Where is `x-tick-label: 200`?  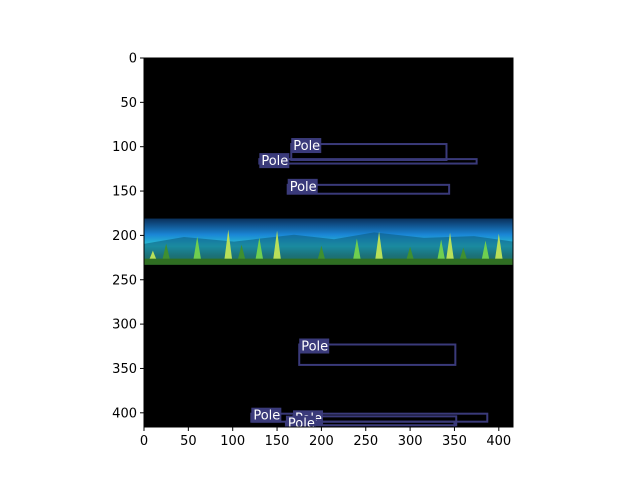 x-tick-label: 200 is located at coordinates (321, 441).